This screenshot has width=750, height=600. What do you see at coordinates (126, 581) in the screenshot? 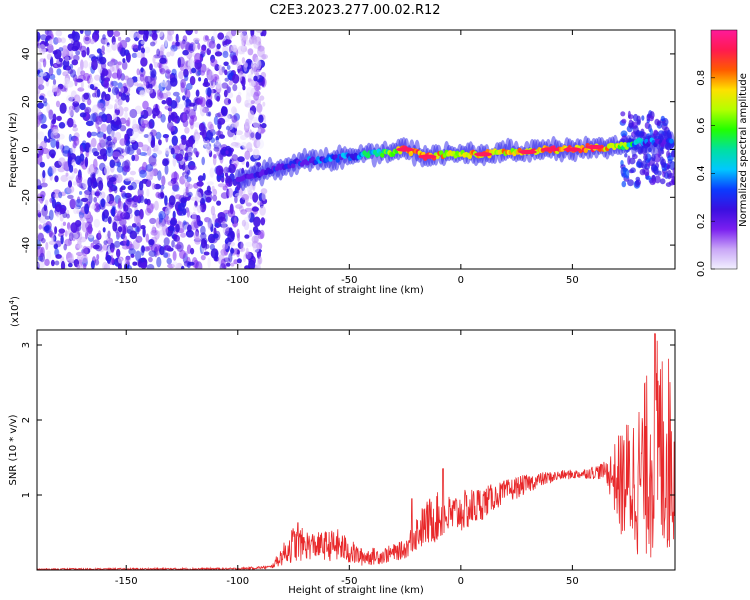
I see `x-tick-label: -150` at bounding box center [126, 581].